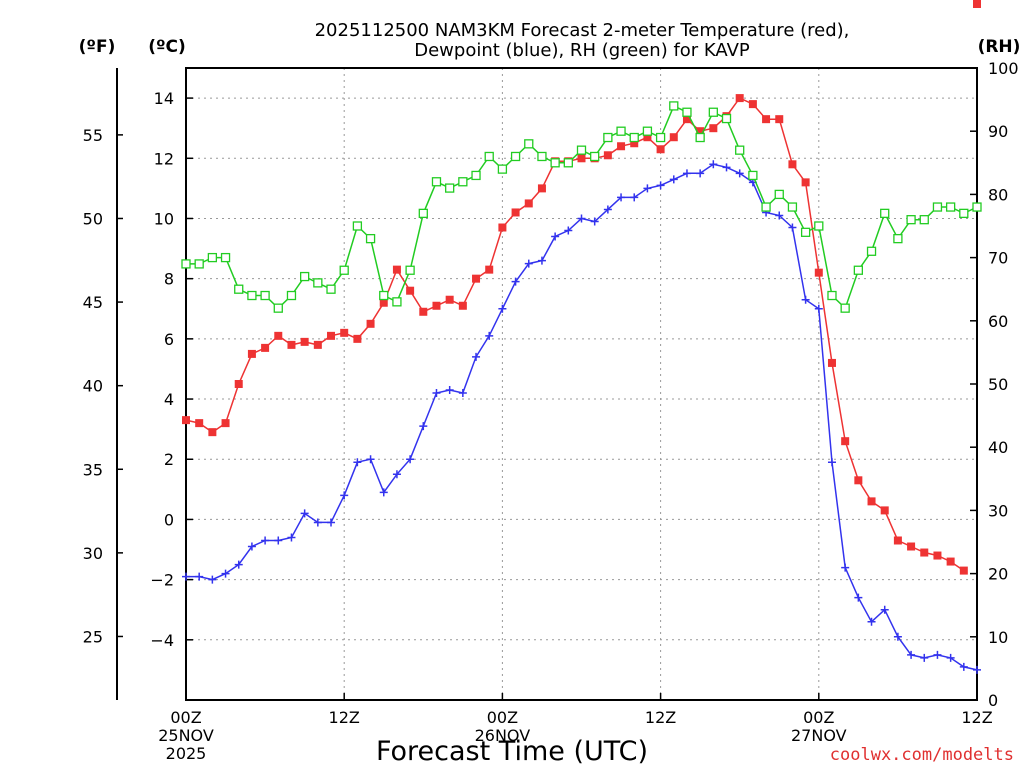 The height and width of the screenshot is (768, 1024). I want to click on fahrenheit-tick-label: 45, so click(93, 302).